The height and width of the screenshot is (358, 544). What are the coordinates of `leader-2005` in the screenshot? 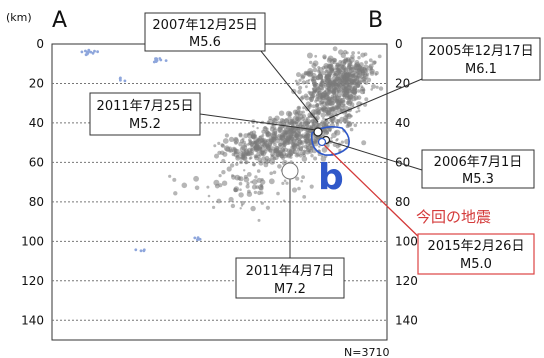 It's located at (373, 99).